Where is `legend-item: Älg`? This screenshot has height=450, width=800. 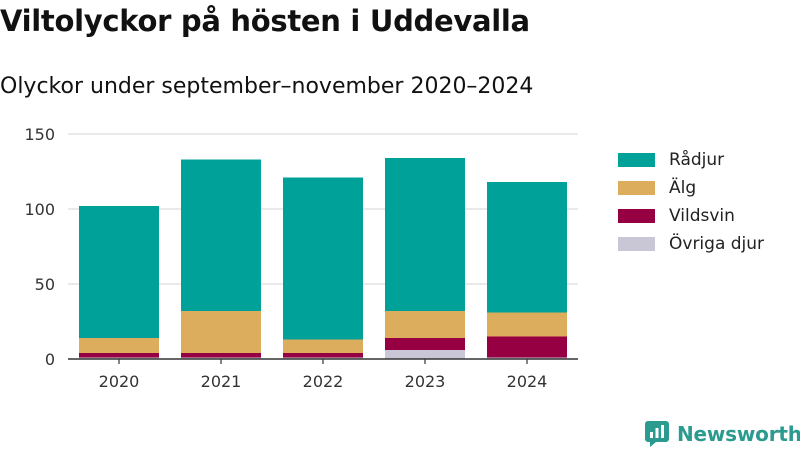 legend-item: Älg is located at coordinates (691, 188).